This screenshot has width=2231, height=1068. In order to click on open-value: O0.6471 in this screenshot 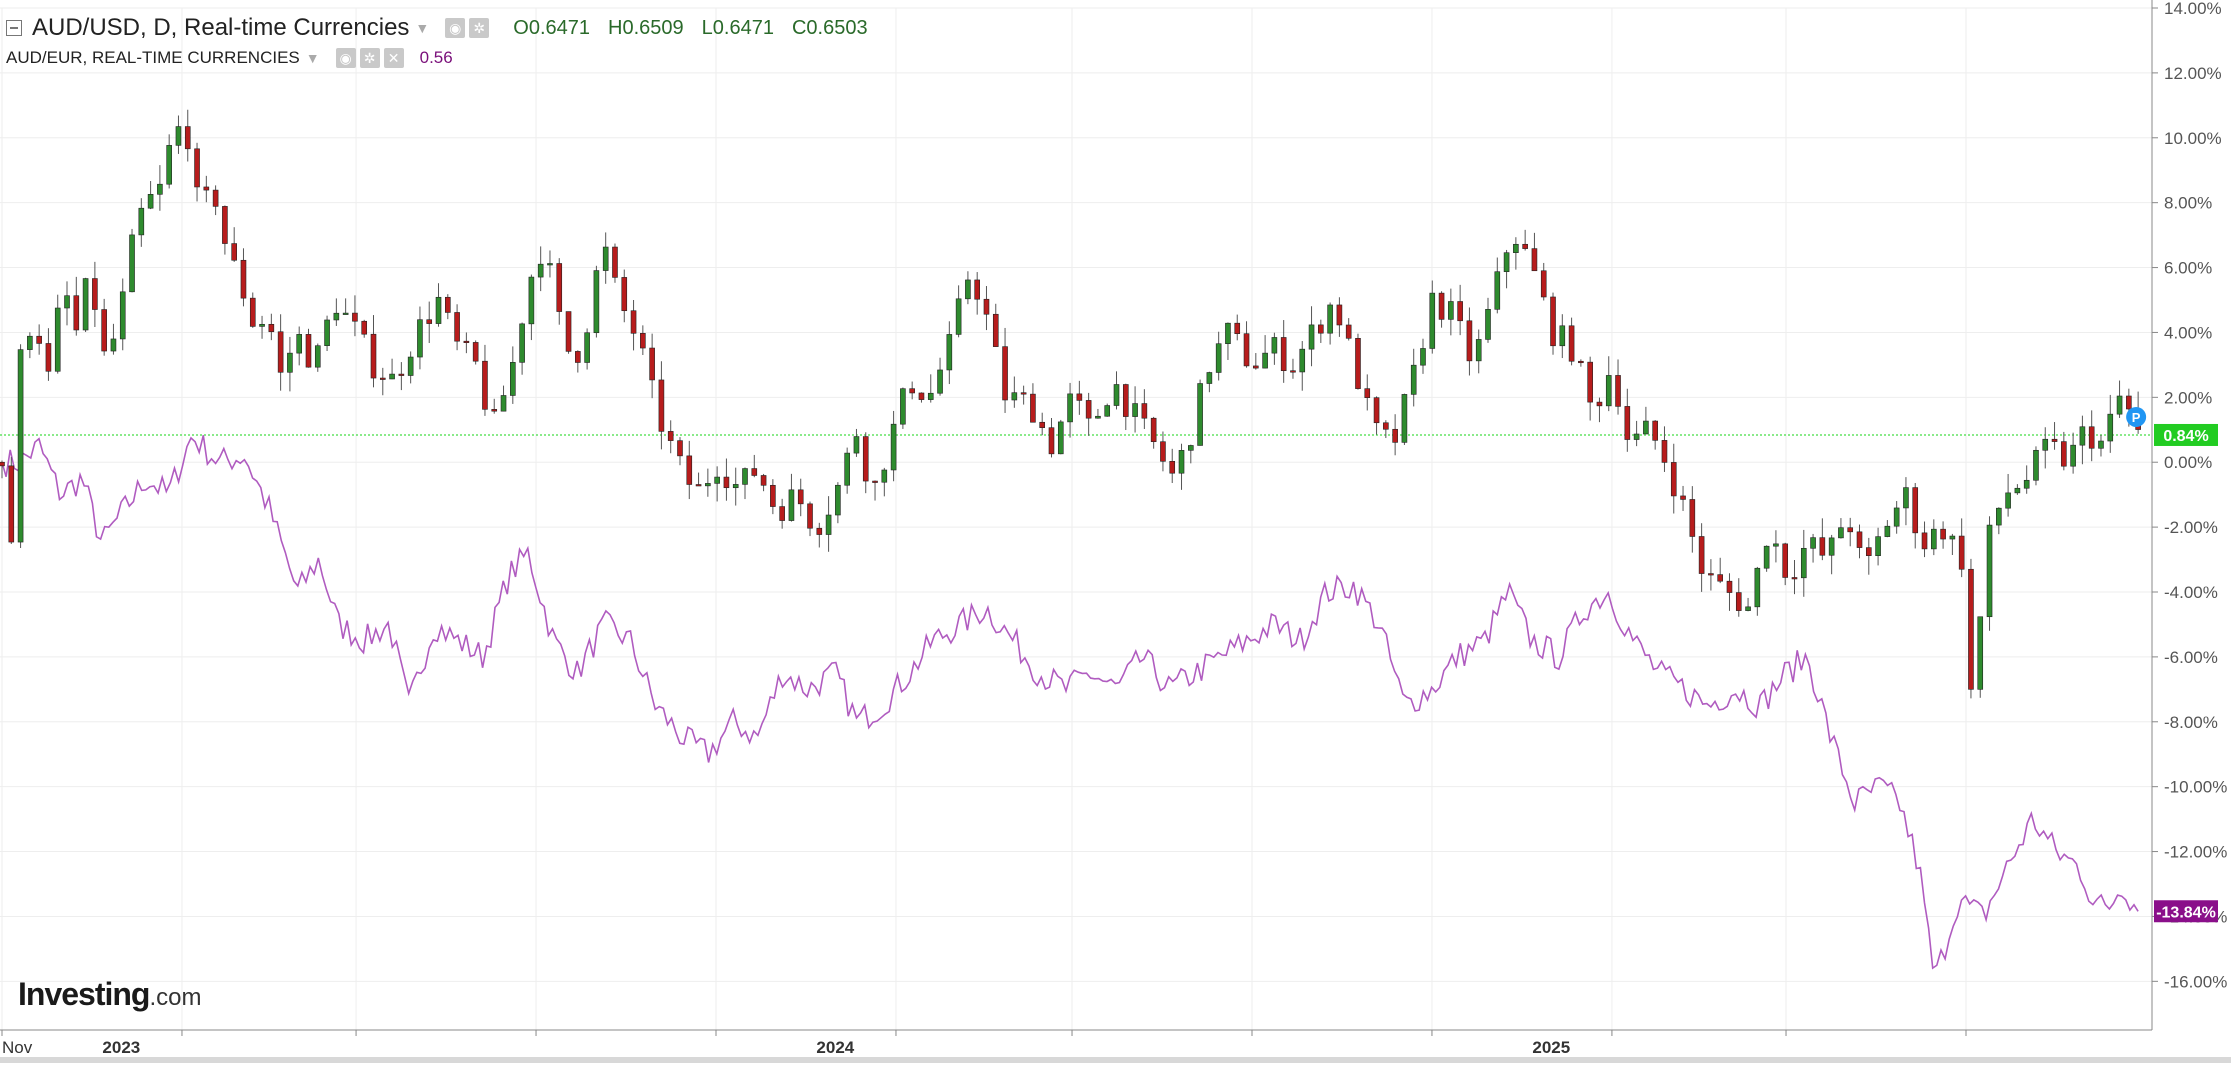, I will do `click(552, 27)`.